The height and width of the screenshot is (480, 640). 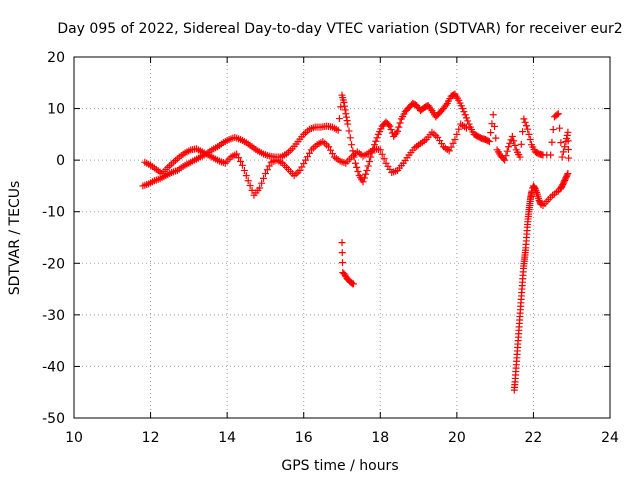 What do you see at coordinates (534, 438) in the screenshot?
I see `x-tick-label: 22` at bounding box center [534, 438].